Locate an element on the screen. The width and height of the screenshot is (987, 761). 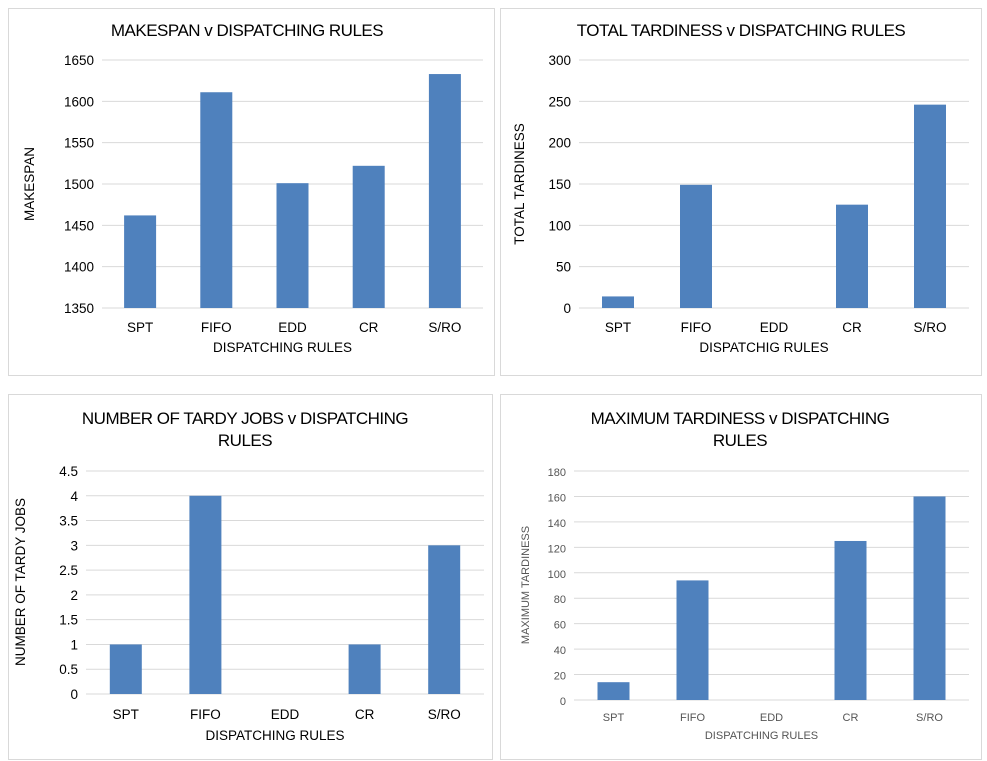
y-tick-label: 4 is located at coordinates (74, 496).